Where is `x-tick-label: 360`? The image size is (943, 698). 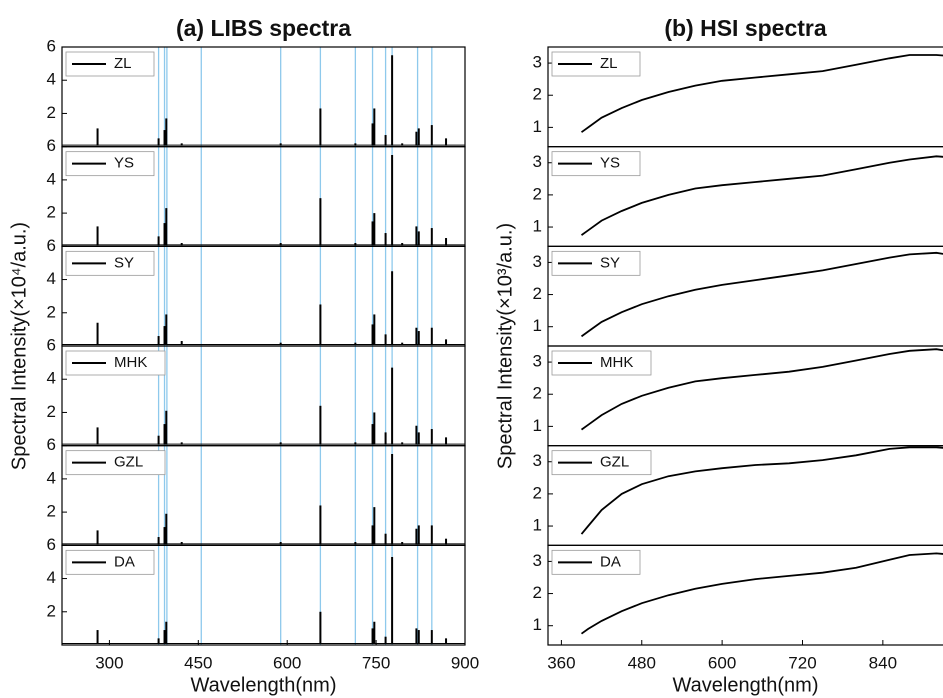
x-tick-label: 360 is located at coordinates (561, 662).